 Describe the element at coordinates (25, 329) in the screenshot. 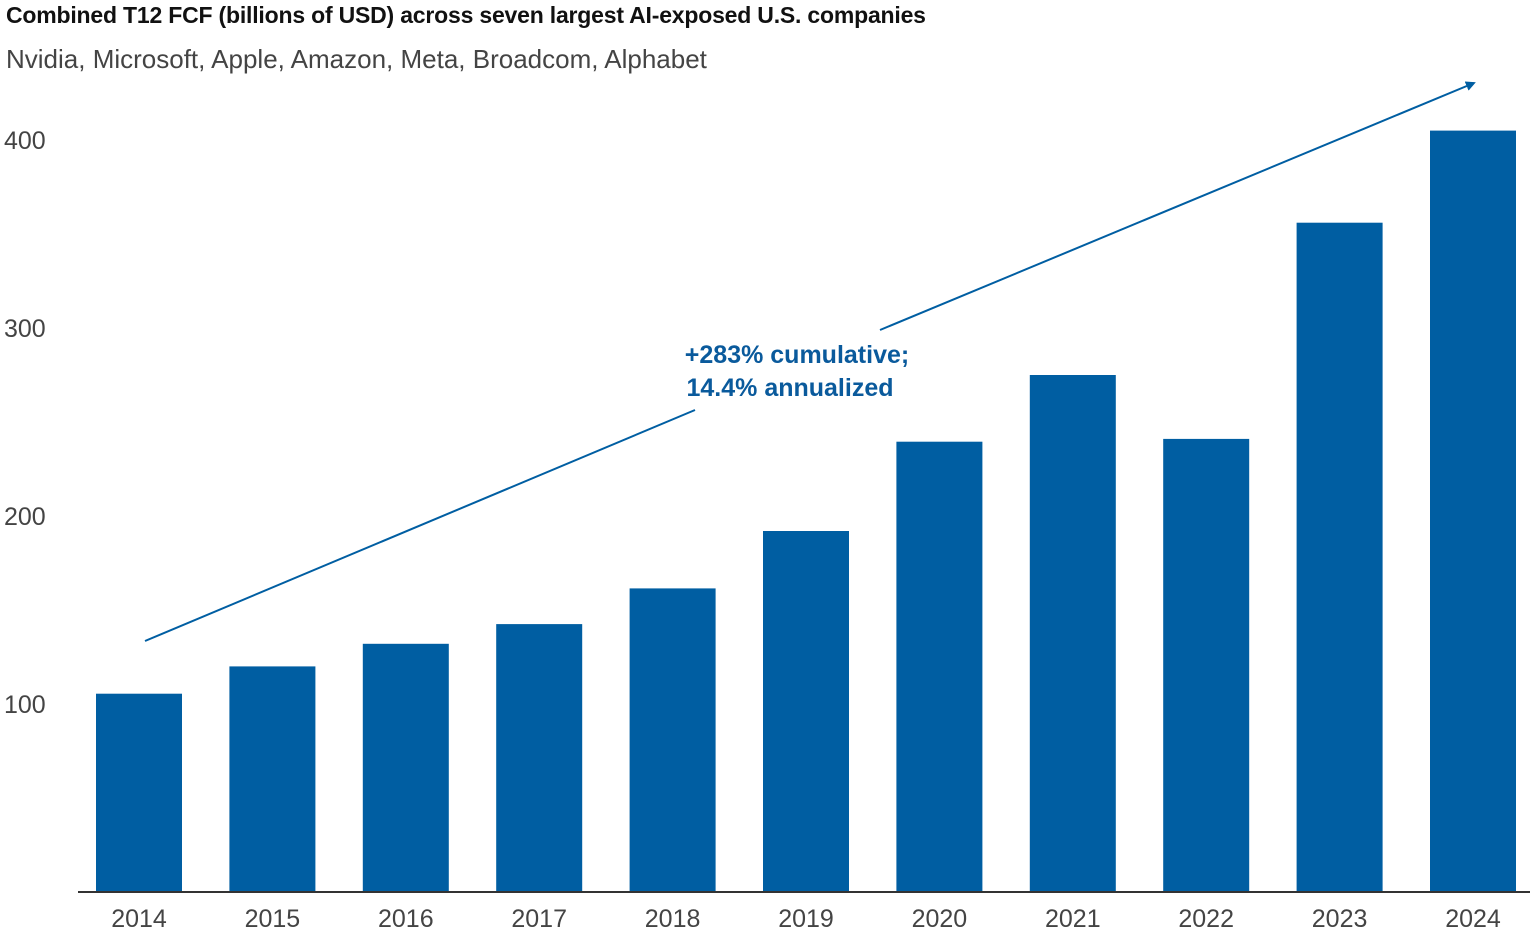

I see `y-tick-label-300: 300` at that location.